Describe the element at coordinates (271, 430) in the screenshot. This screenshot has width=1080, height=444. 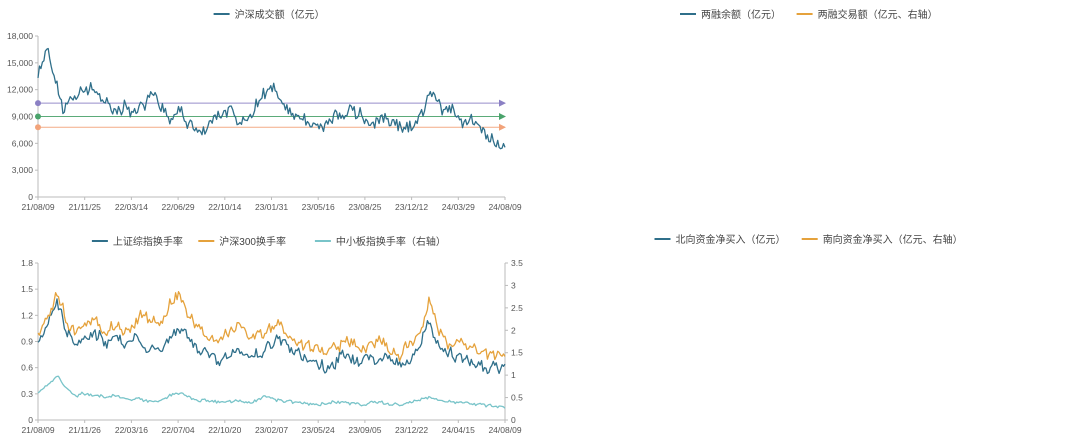
I see `x-tick-label: 23/02/07` at that location.